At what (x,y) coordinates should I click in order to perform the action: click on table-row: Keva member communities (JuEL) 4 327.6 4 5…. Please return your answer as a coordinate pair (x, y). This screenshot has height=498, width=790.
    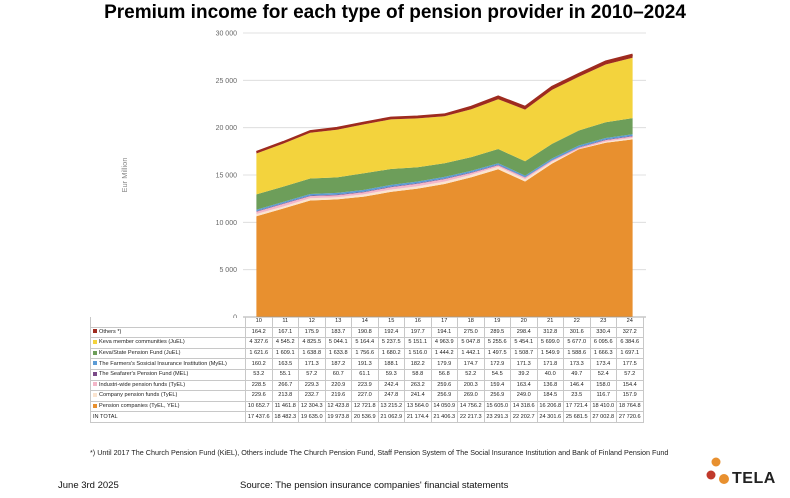
    Looking at the image, I should click on (367, 343).